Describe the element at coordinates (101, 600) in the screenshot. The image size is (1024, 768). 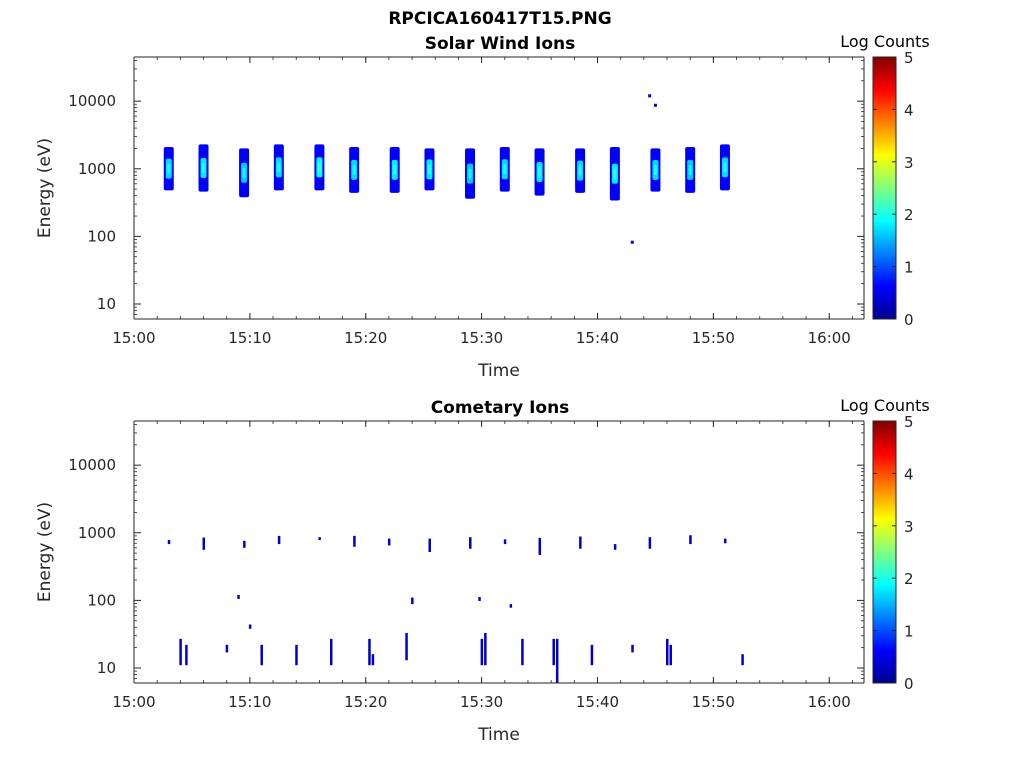
I see `y-tick-label: 100` at that location.